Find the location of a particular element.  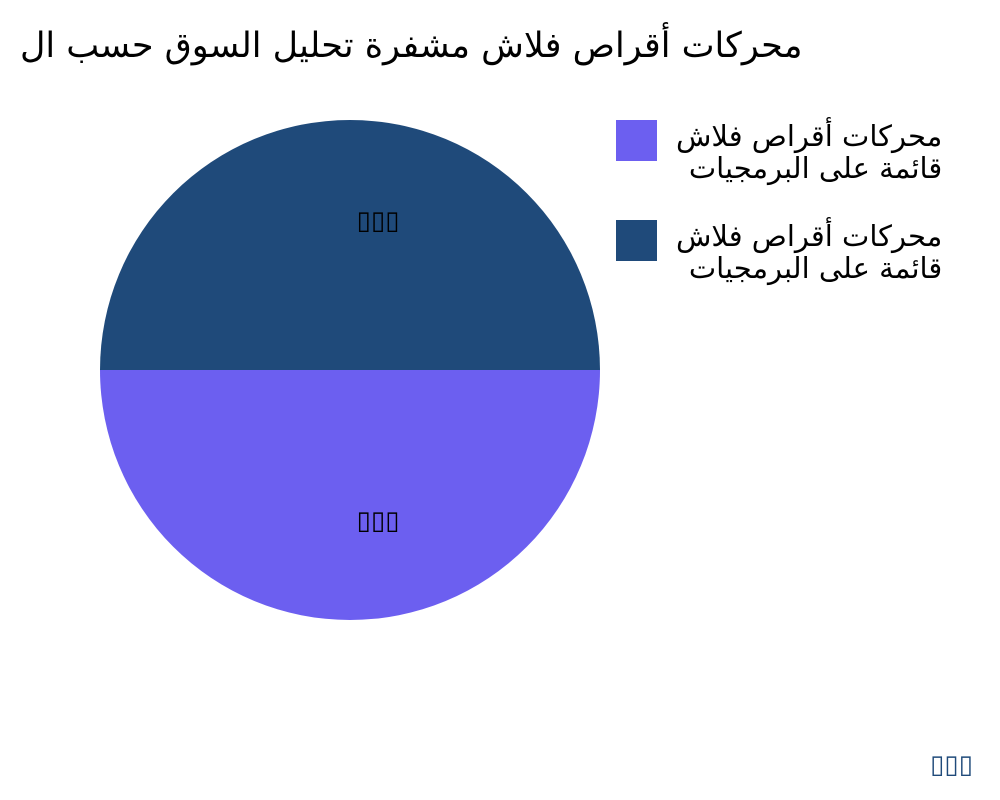

legend-item-0: محركات أقراص فلاش قائمة على البرمجيات is located at coordinates (779, 152).